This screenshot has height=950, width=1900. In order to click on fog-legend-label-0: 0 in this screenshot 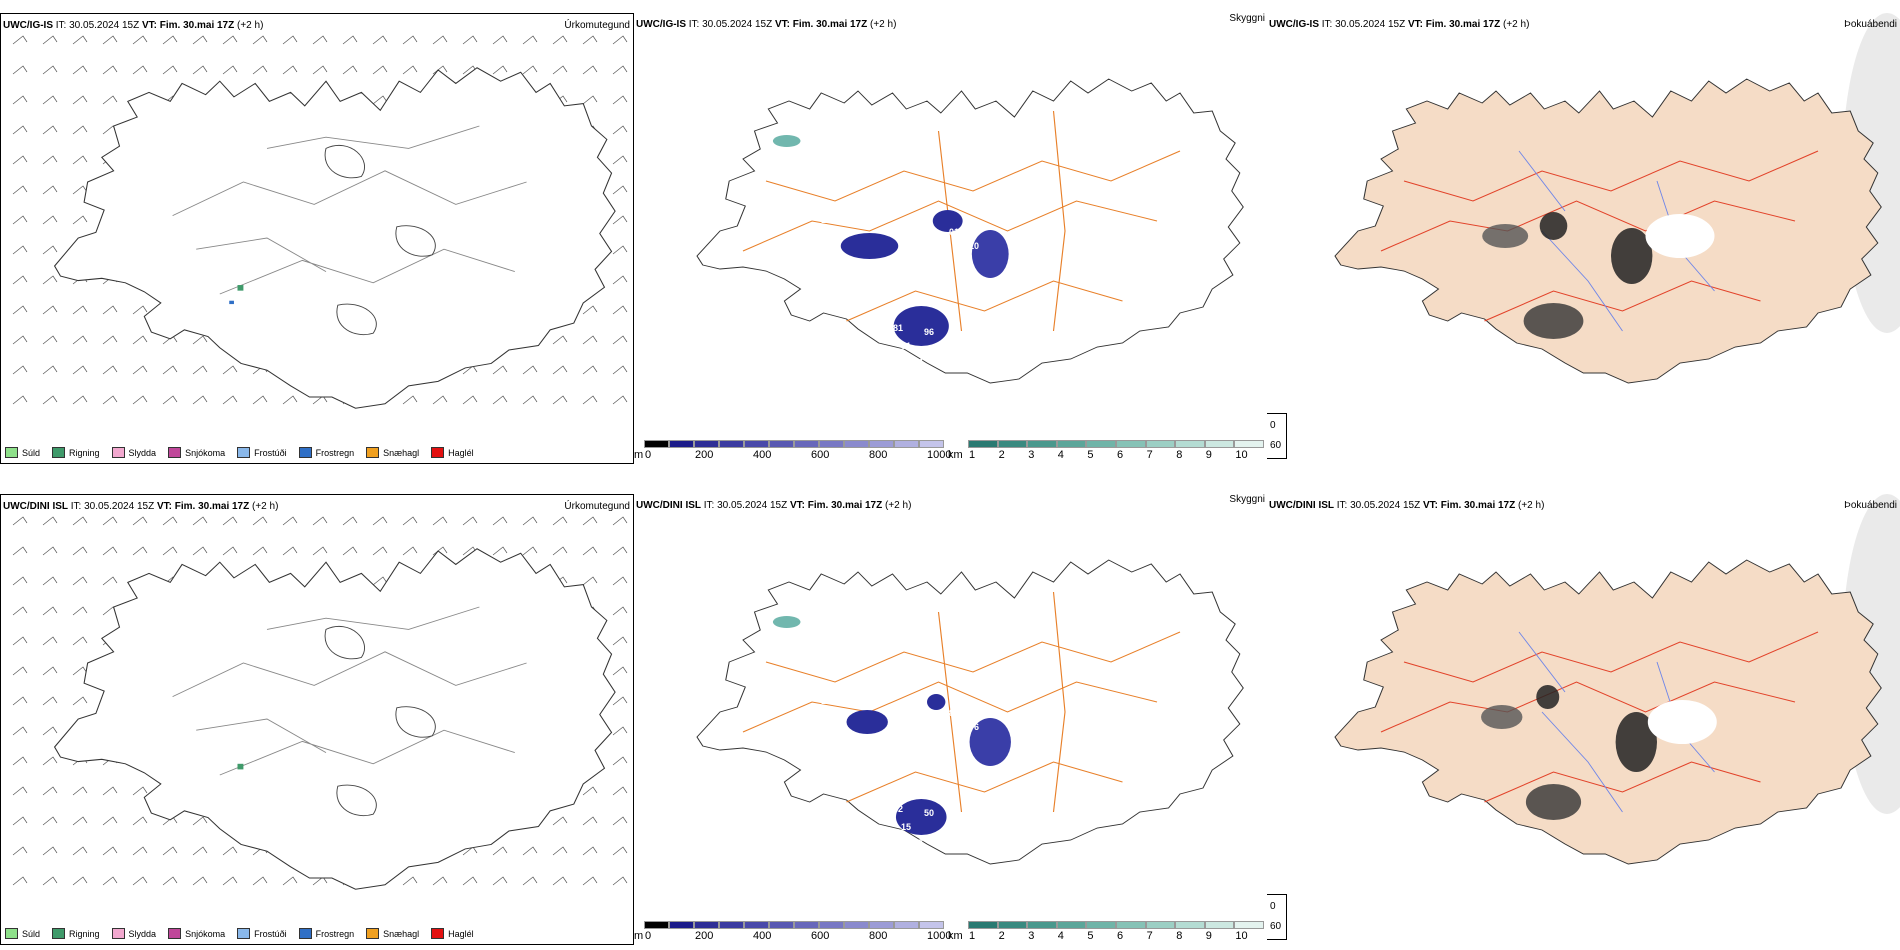, I will do `click(1273, 906)`.